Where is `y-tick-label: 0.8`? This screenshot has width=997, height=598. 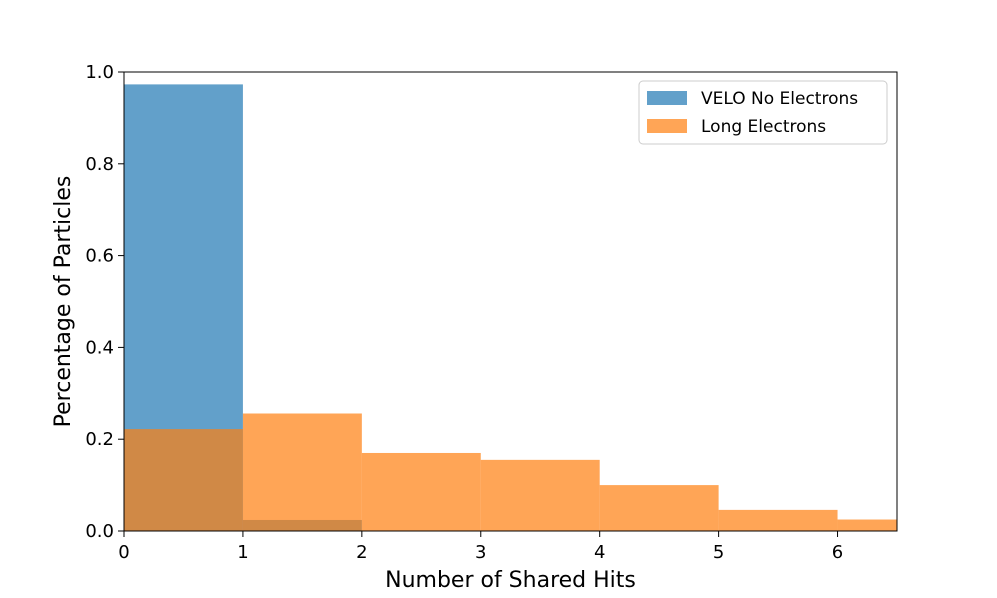 y-tick-label: 0.8 is located at coordinates (99, 164).